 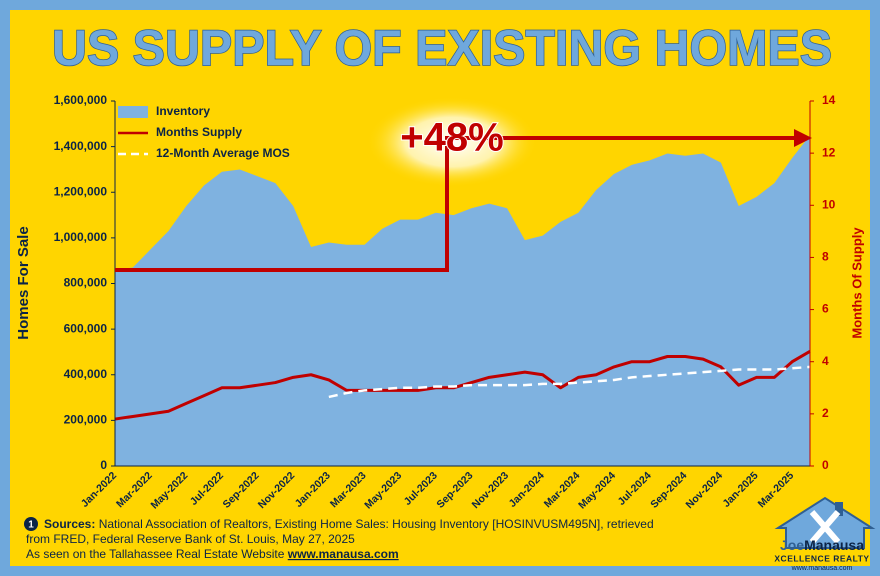 I want to click on legend-label: 12-Month Average MOS, so click(x=223, y=153).